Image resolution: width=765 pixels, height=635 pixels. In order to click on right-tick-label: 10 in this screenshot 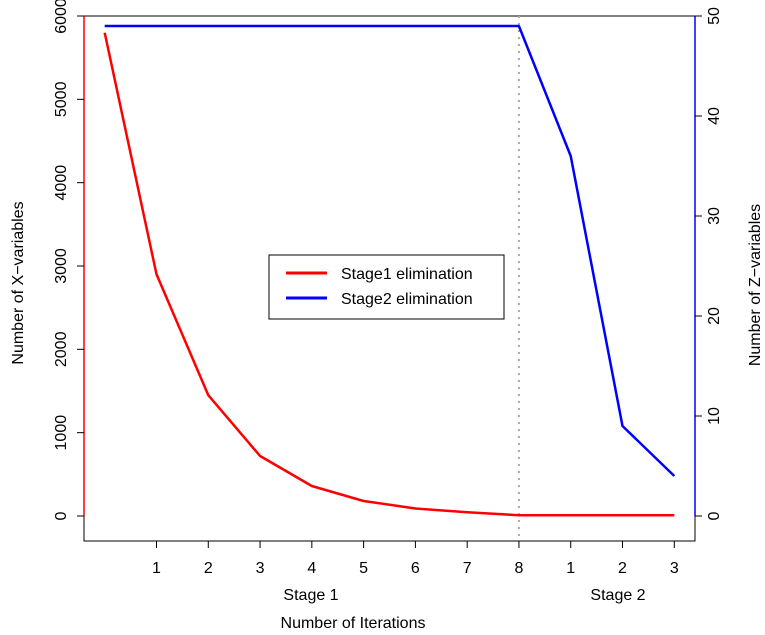, I will do `click(714, 416)`.